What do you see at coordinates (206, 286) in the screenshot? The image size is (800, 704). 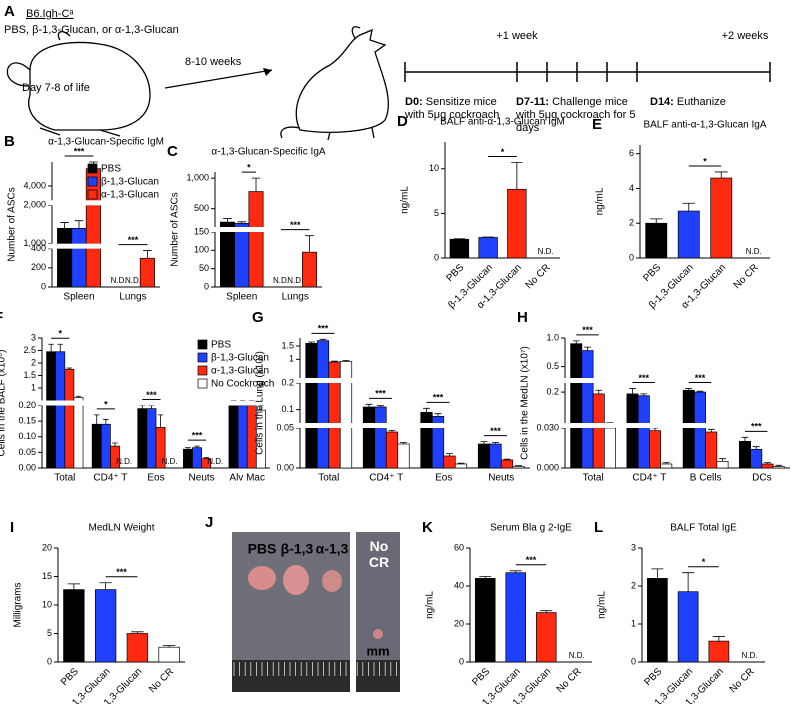 I see `y-tick-label: 0` at bounding box center [206, 286].